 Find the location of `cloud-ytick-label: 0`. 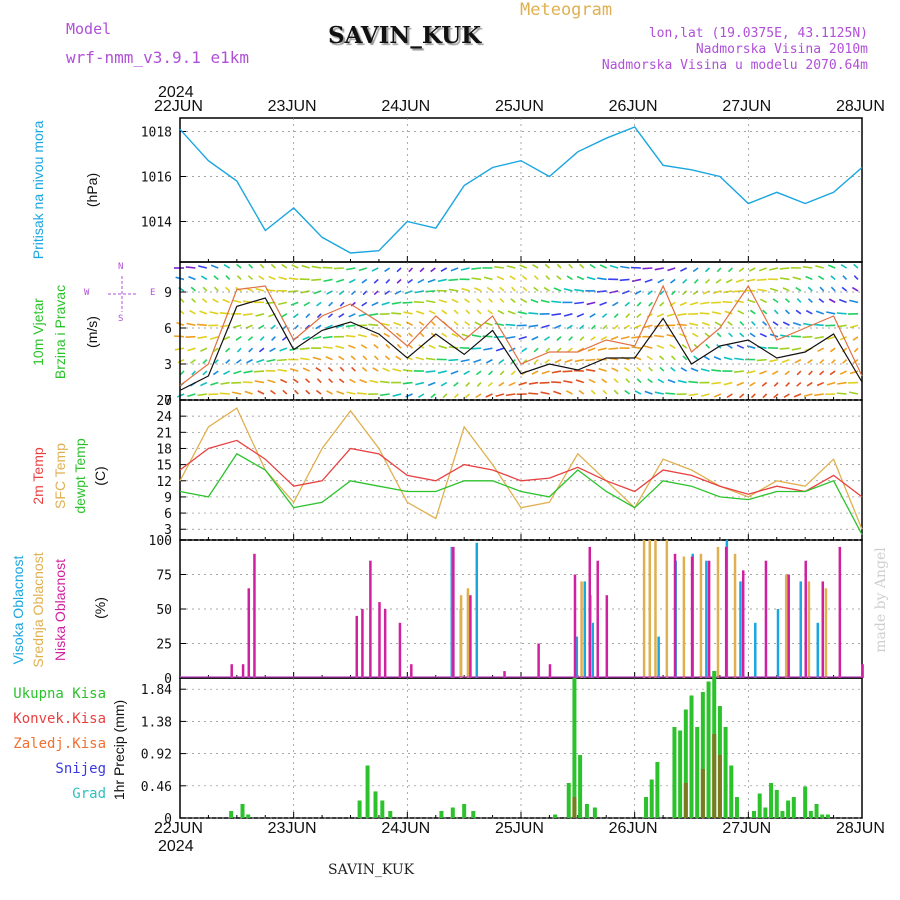

cloud-ytick-label: 0 is located at coordinates (168, 679).